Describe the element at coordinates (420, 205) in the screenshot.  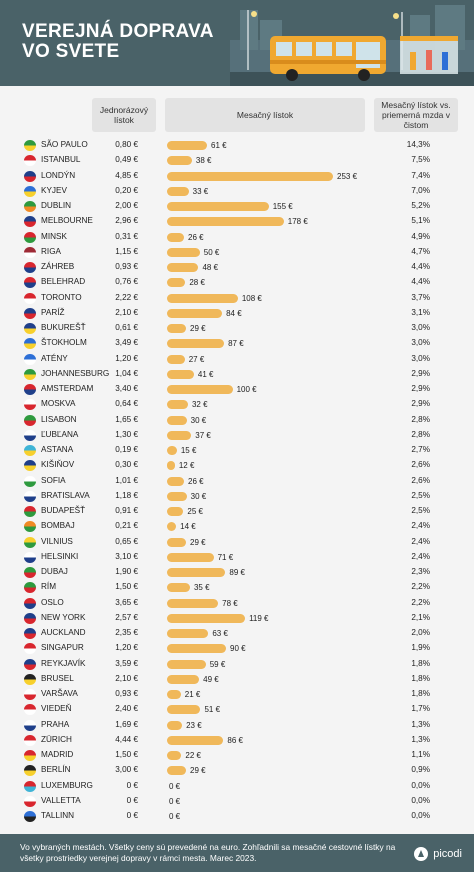
I see `salary-ratio: 5,2%` at that location.